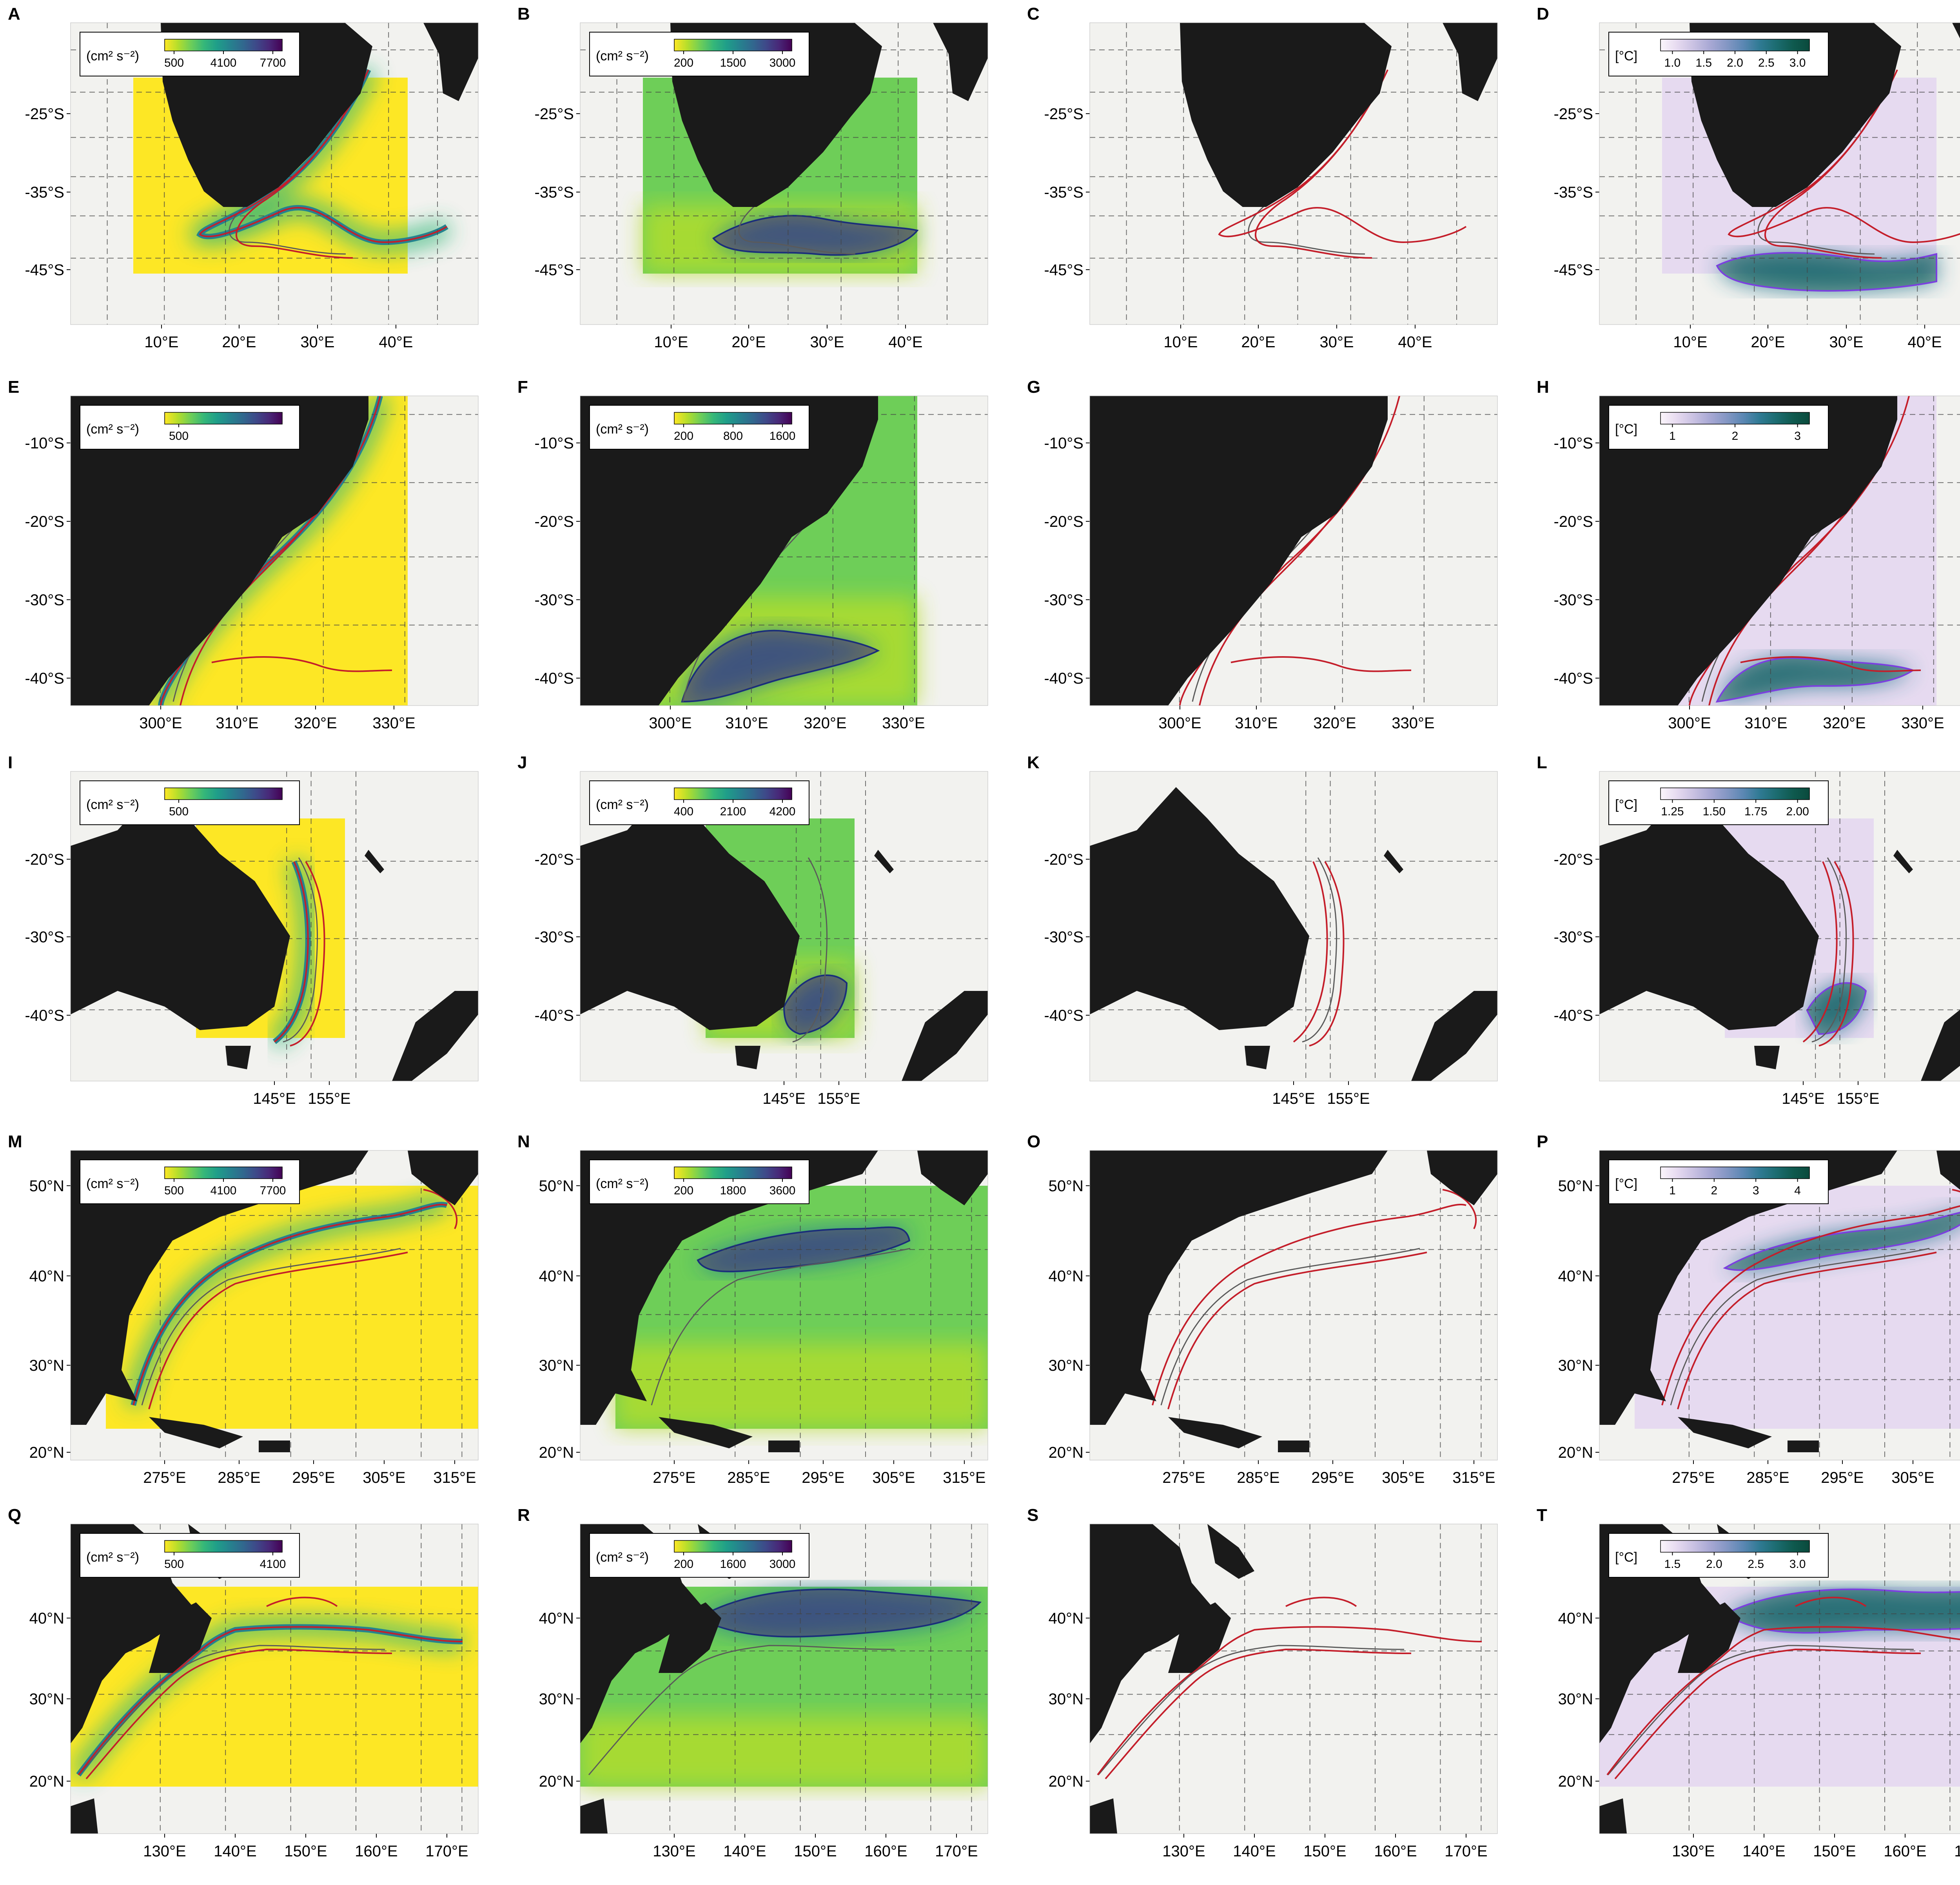  I want to click on panel-letter: F, so click(522, 387).